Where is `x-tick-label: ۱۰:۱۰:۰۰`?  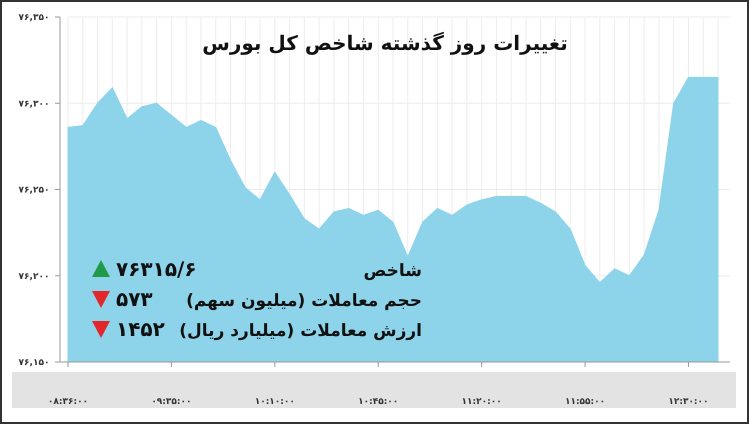 x-tick-label: ۱۰:۱۰:۰۰ is located at coordinates (274, 402).